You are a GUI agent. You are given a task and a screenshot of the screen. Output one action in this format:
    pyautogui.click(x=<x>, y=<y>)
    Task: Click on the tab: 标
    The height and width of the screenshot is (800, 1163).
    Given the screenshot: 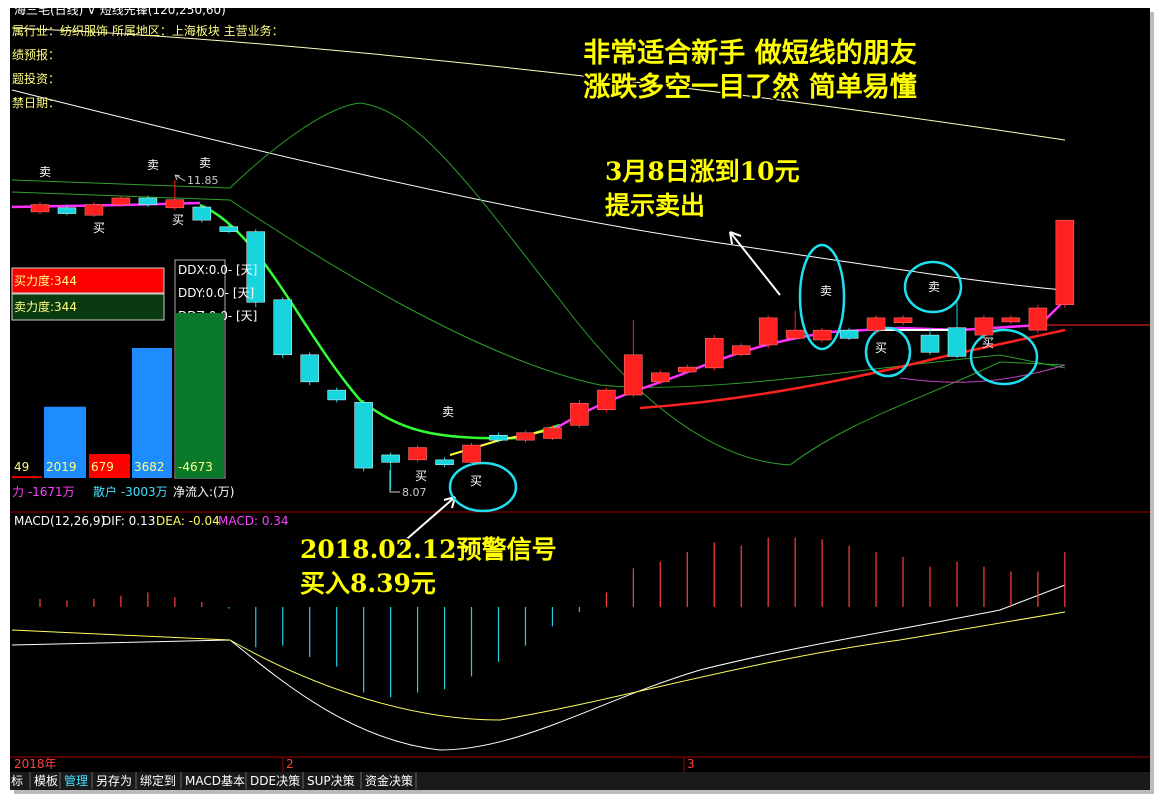 What is the action you would take?
    pyautogui.click(x=17, y=781)
    